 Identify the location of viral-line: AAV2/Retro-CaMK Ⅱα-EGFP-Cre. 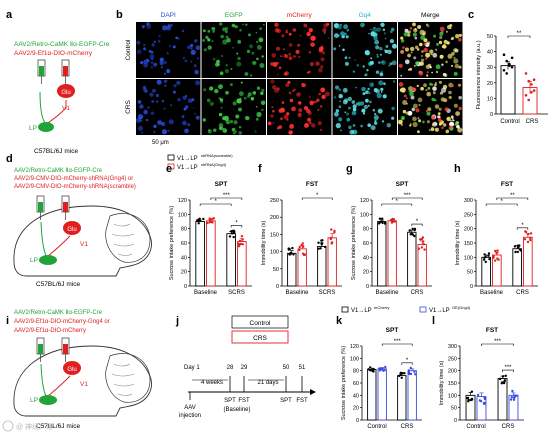
(62, 44).